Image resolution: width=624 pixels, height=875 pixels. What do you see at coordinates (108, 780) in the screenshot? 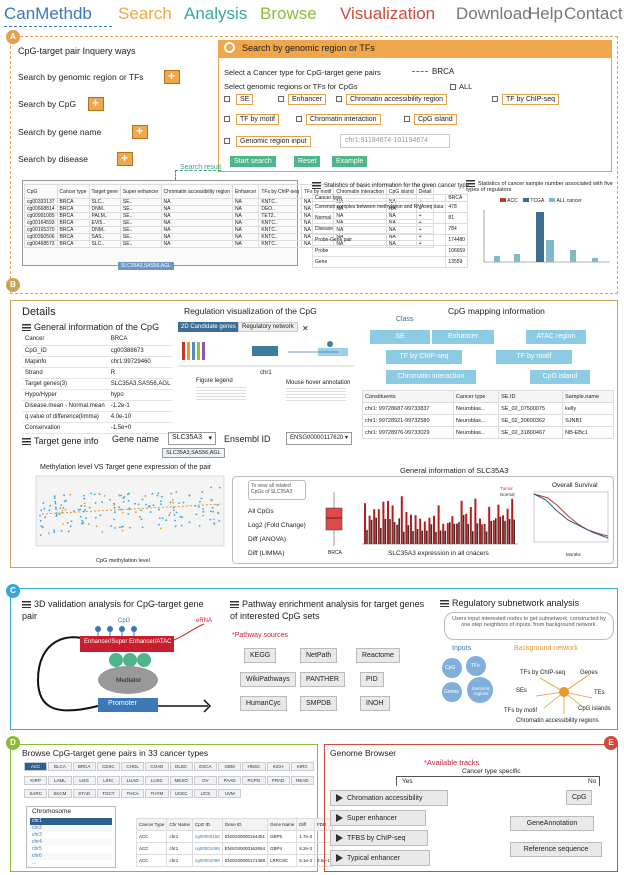
I see `cancer-type-cell: LIHC` at bounding box center [108, 780].